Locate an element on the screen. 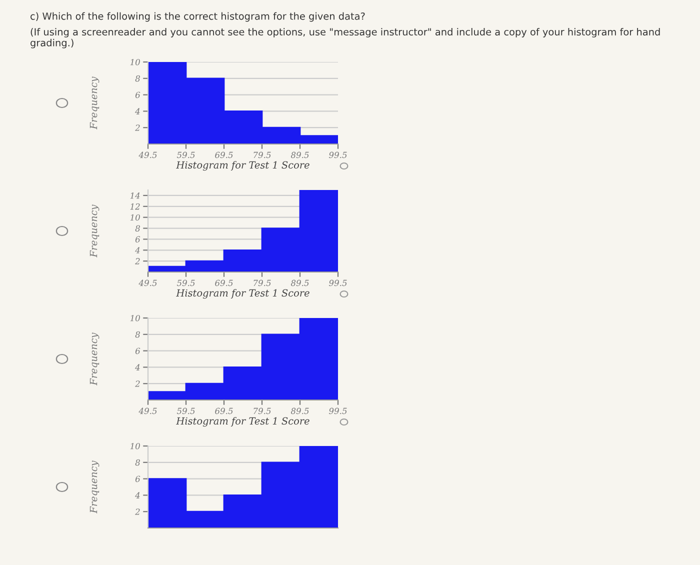  chart-subtitle: (If using a screenreader and you cannot see the options, use "message instructor" and include a copy of your histogram for hand grading.) is located at coordinates (345, 38).